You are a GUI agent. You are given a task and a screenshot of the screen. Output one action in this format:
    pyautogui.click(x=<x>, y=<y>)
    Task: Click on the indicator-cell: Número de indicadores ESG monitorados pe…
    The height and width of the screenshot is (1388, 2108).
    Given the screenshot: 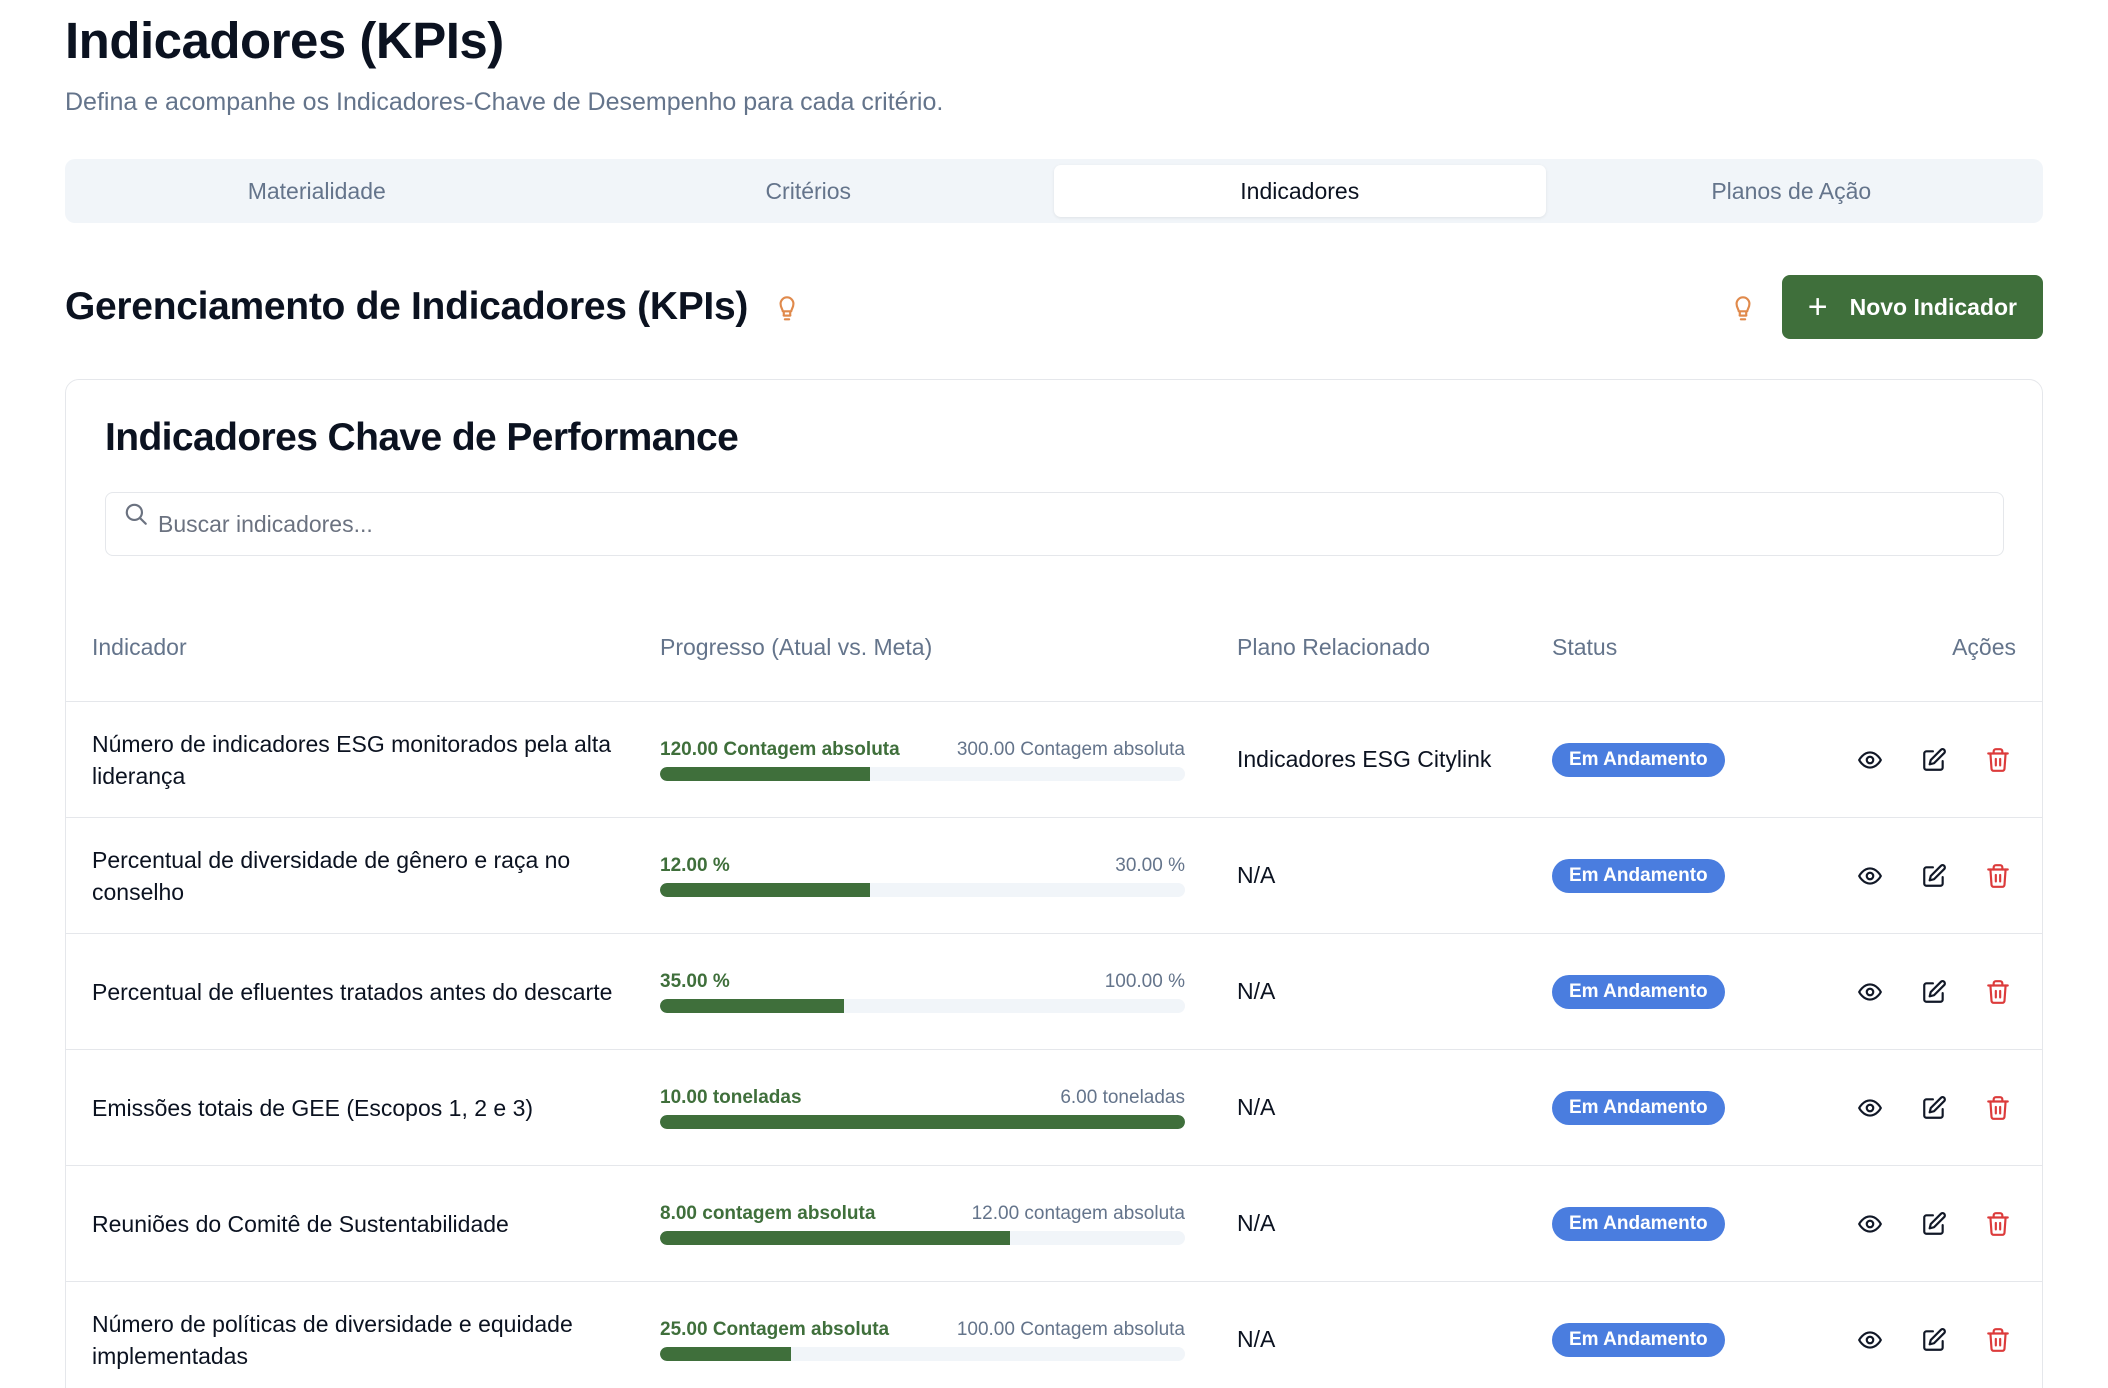 What is the action you would take?
    pyautogui.click(x=363, y=760)
    